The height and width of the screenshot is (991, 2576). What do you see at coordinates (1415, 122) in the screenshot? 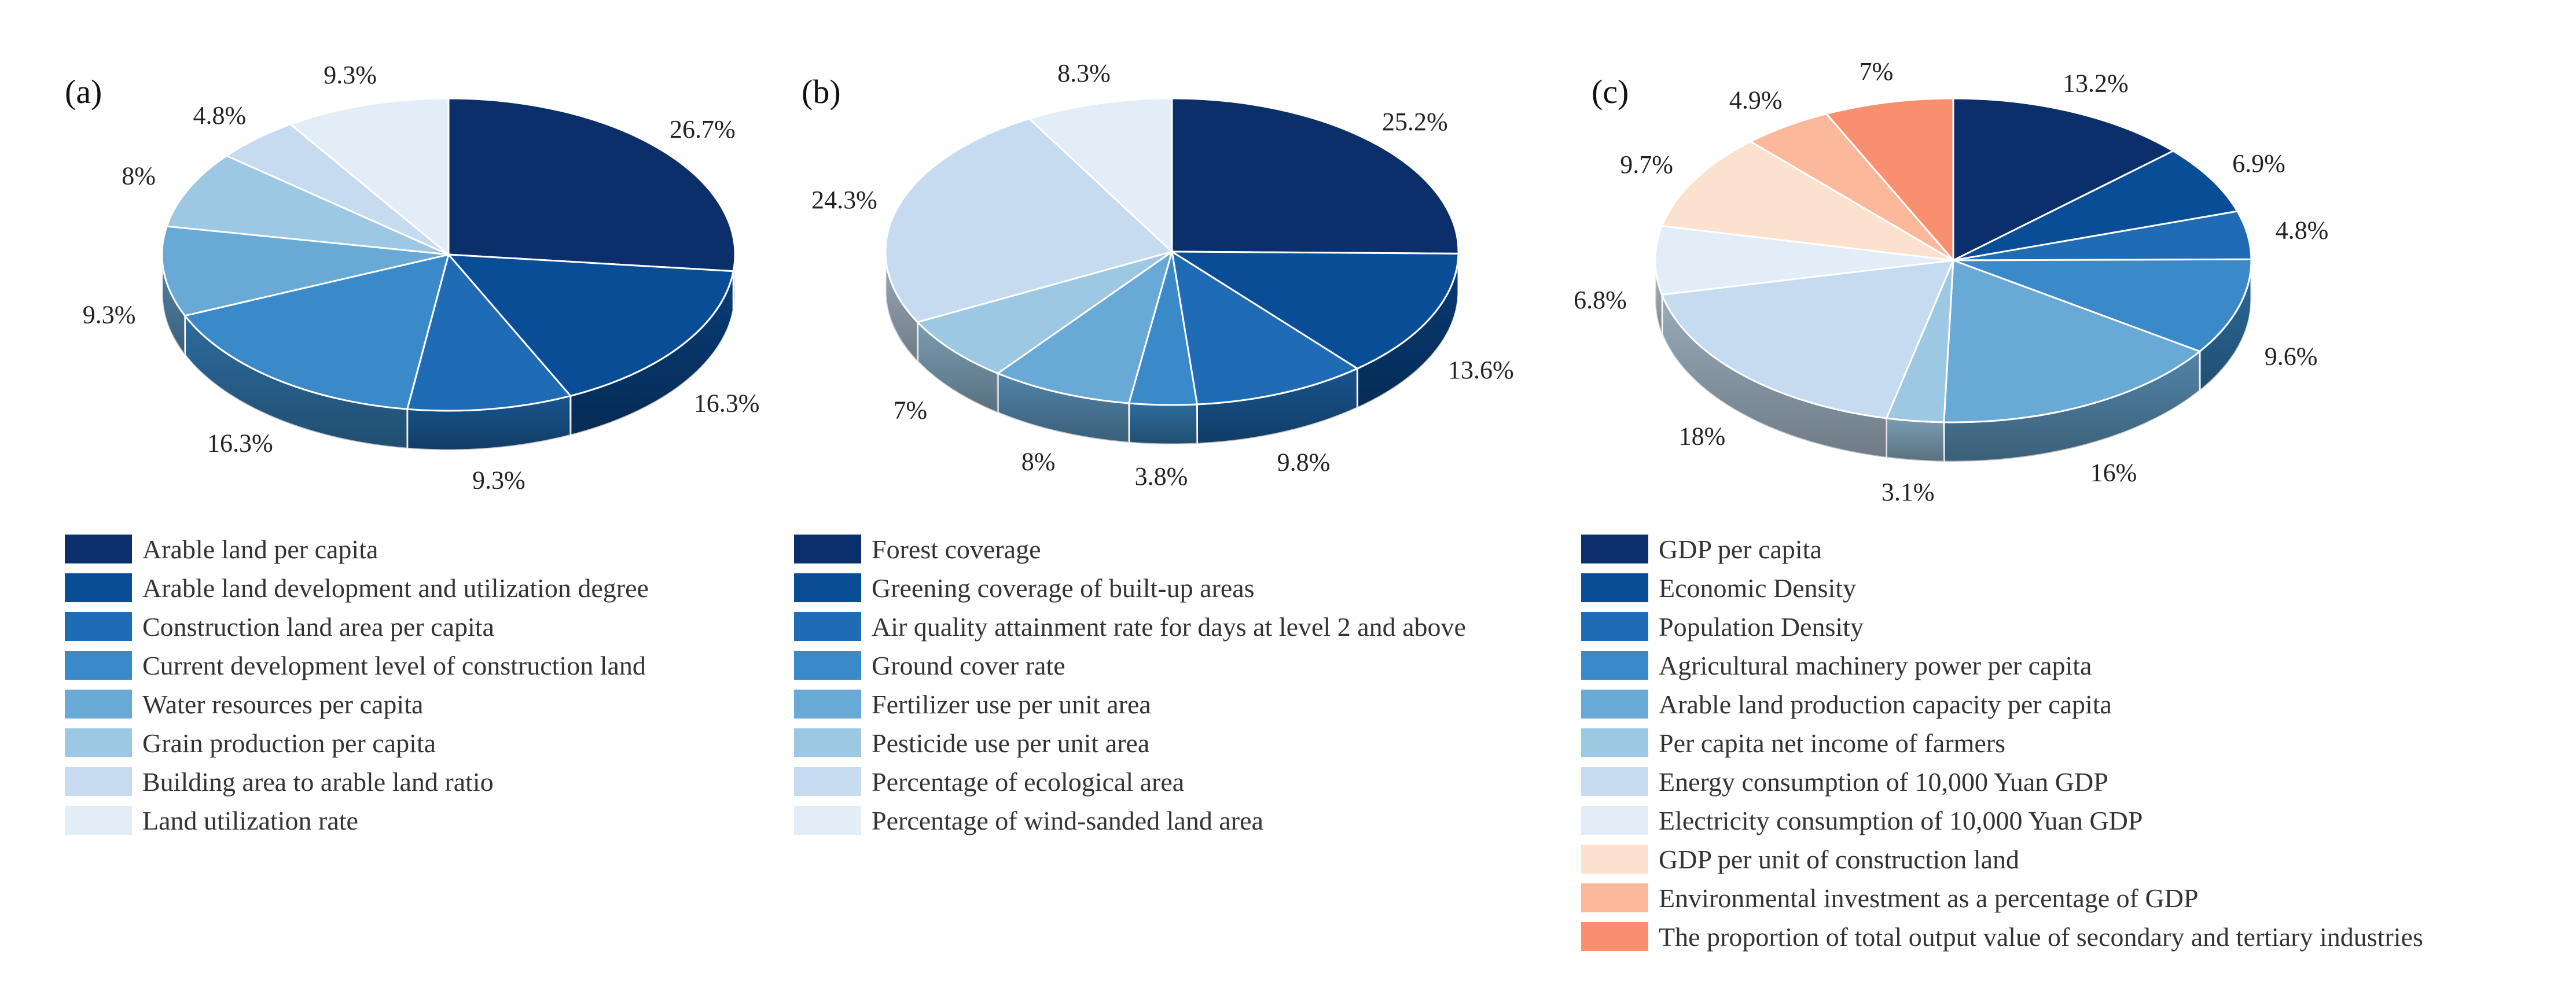
I see `pie-data-label: 25.2%` at bounding box center [1415, 122].